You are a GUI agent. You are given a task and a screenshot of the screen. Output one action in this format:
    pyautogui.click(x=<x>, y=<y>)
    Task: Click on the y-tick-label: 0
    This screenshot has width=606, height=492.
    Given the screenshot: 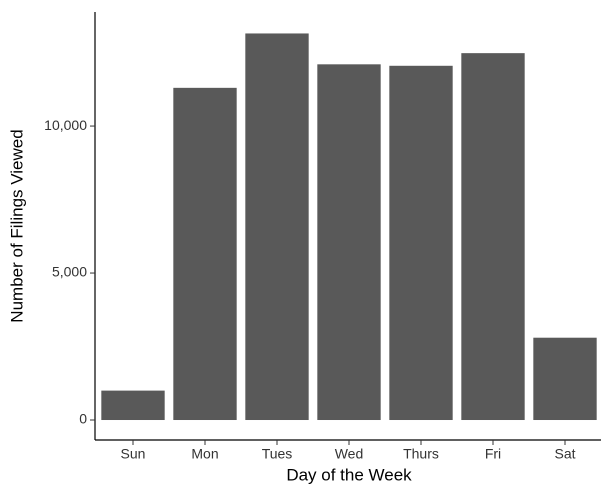 What is the action you would take?
    pyautogui.click(x=83, y=419)
    